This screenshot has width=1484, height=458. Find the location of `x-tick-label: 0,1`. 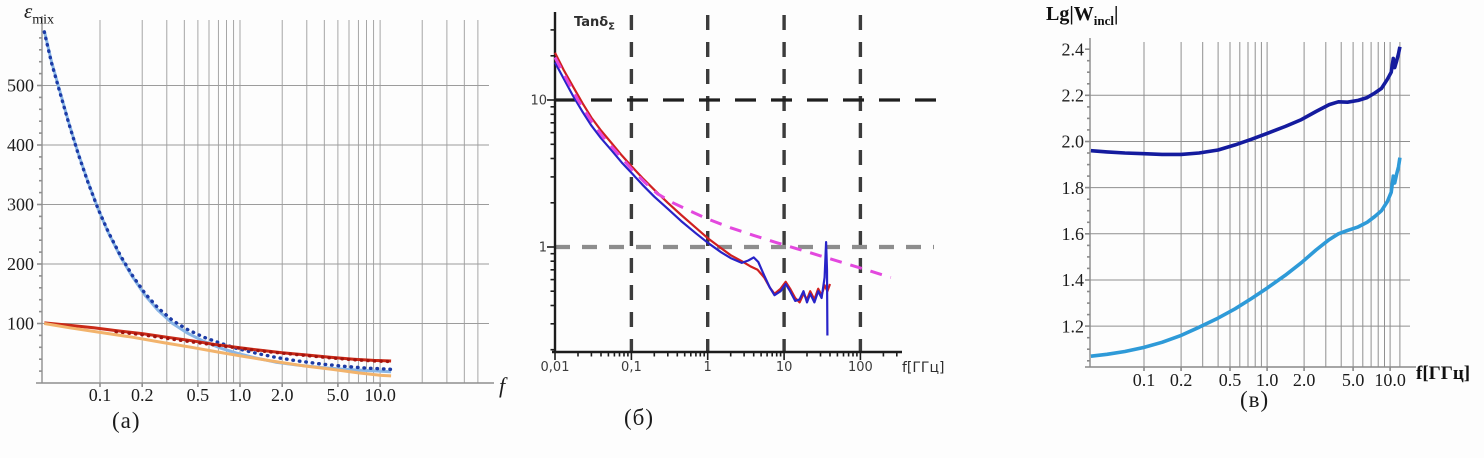

x-tick-label: 0,1 is located at coordinates (631, 367).